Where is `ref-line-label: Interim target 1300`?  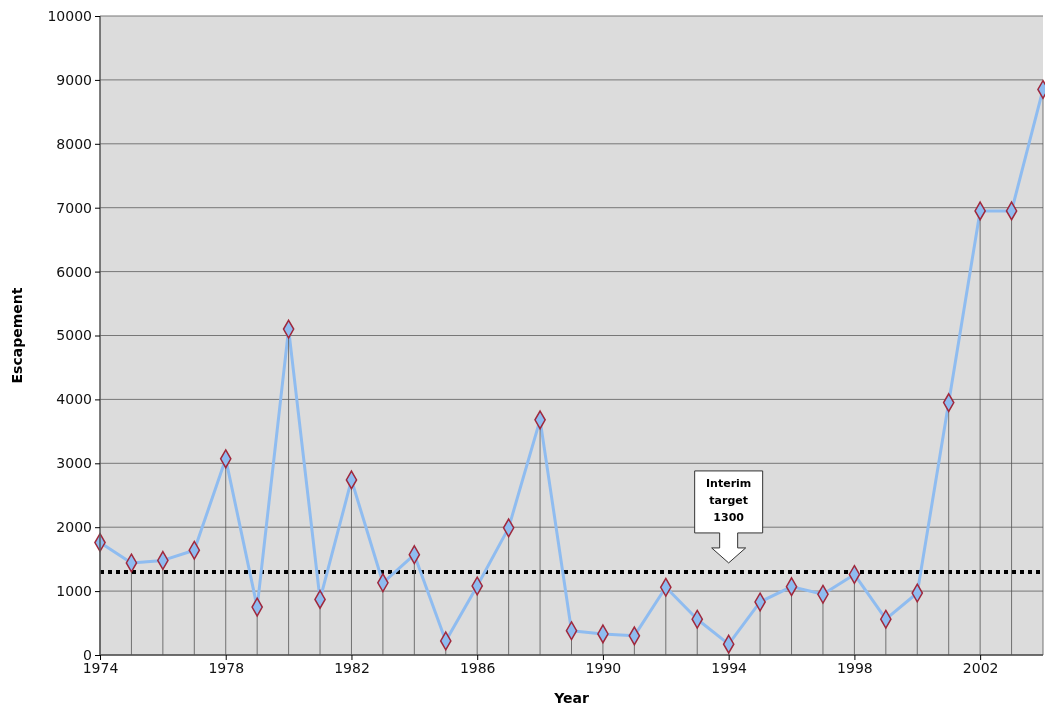
ref-line-label: Interim target 1300 is located at coordinates (729, 500).